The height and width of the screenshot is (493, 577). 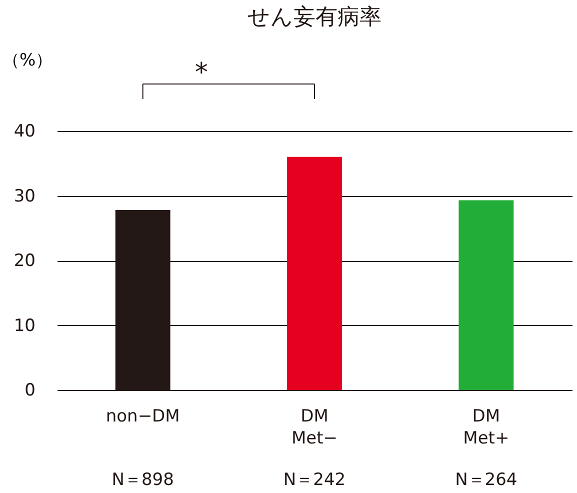 I want to click on y-tick-label: 40, so click(x=25, y=132).